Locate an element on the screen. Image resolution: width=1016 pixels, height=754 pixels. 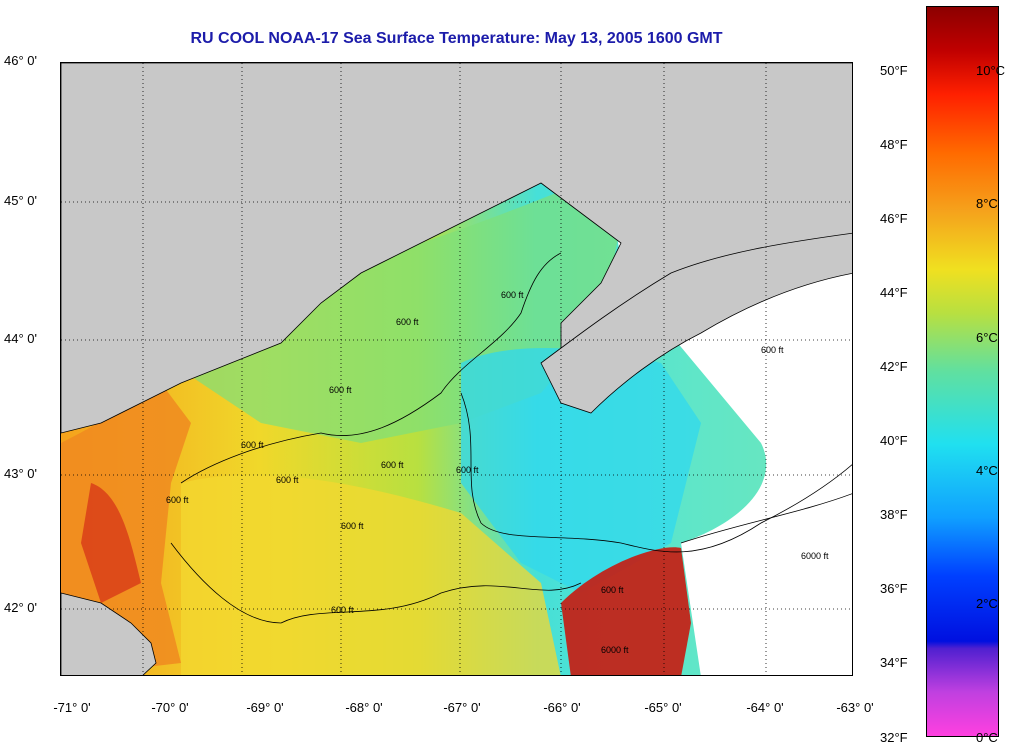
fahrenheit-label: 38°F is located at coordinates (894, 514).